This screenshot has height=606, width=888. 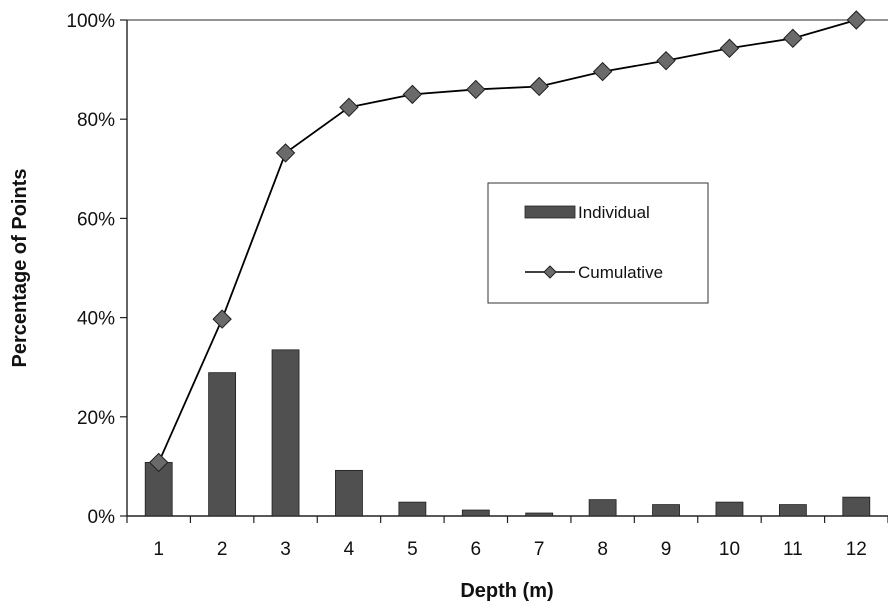 I want to click on y-tick-label: 60%, so click(x=96, y=219).